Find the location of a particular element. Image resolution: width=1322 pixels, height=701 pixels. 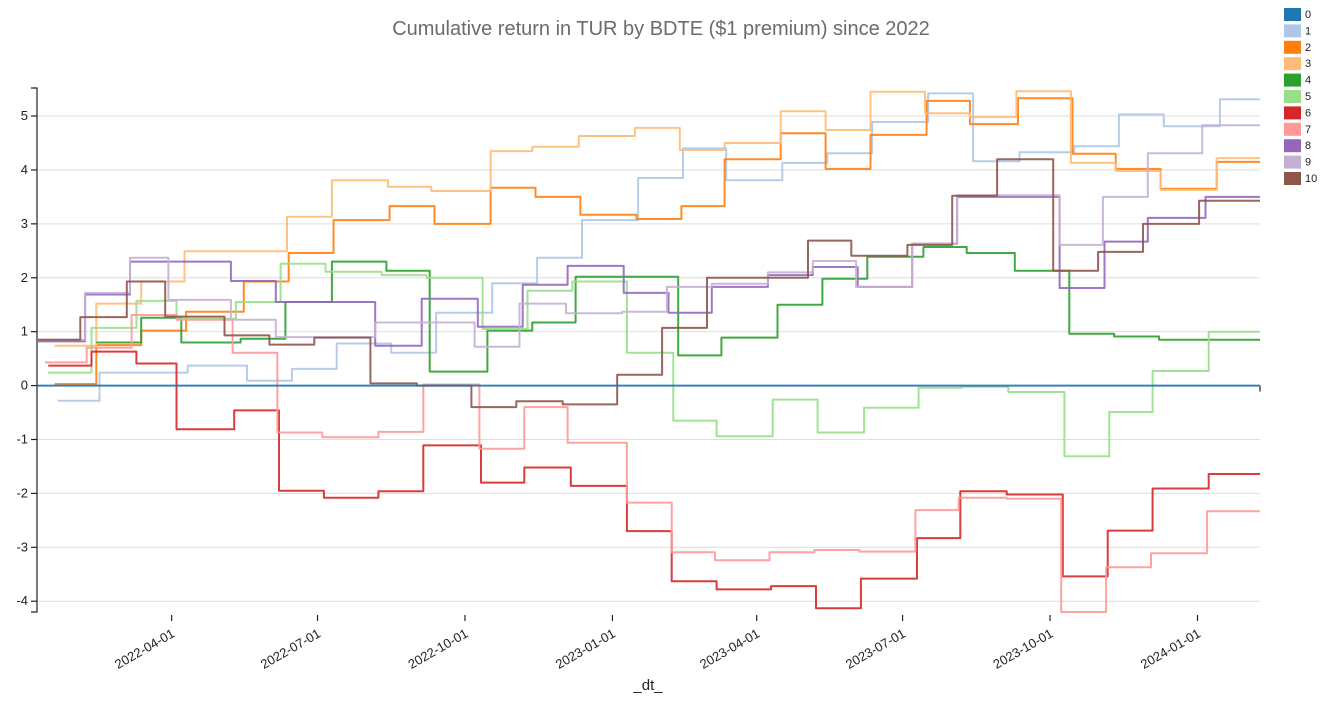

x-axis-label: _dt_ is located at coordinates (647, 685).